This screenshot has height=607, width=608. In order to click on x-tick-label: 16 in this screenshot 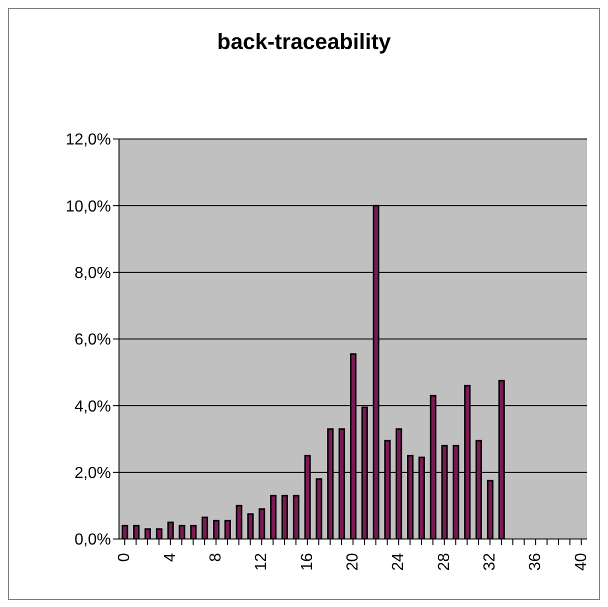, I will do `click(307, 561)`.